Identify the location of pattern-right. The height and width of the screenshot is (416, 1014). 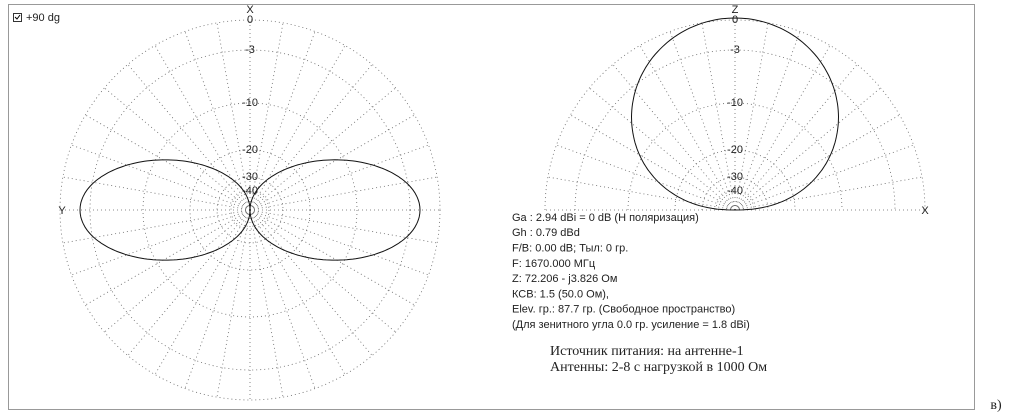
(735, 114).